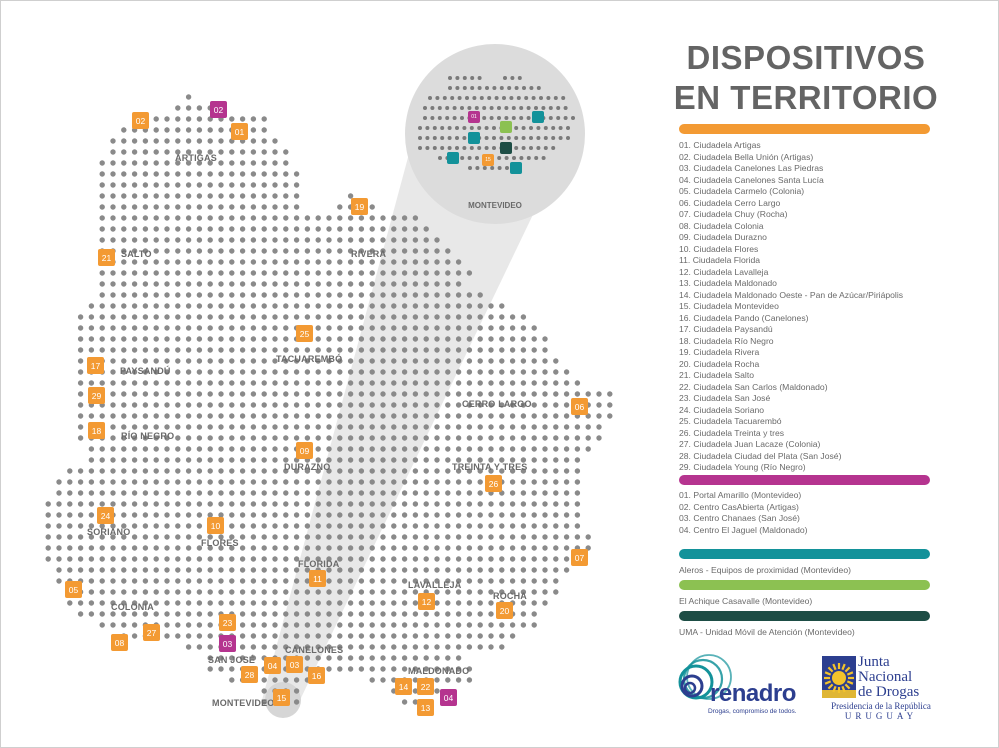  What do you see at coordinates (73, 589) in the screenshot?
I see `location-marker: 05` at bounding box center [73, 589].